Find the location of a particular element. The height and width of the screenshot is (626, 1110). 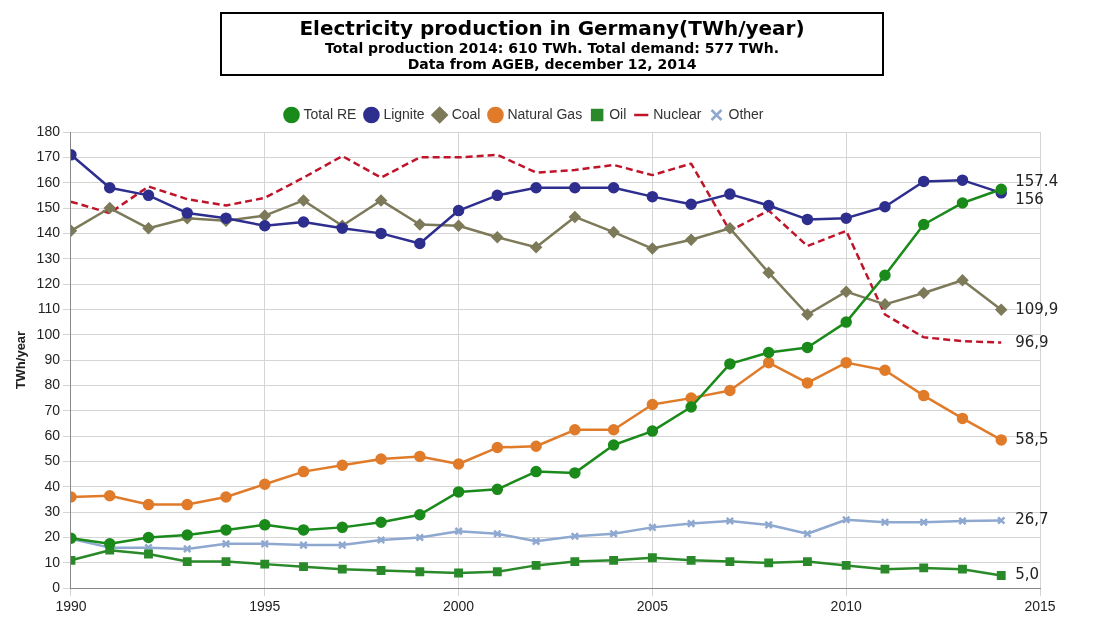

y-tick-label: 40 is located at coordinates (52, 485).